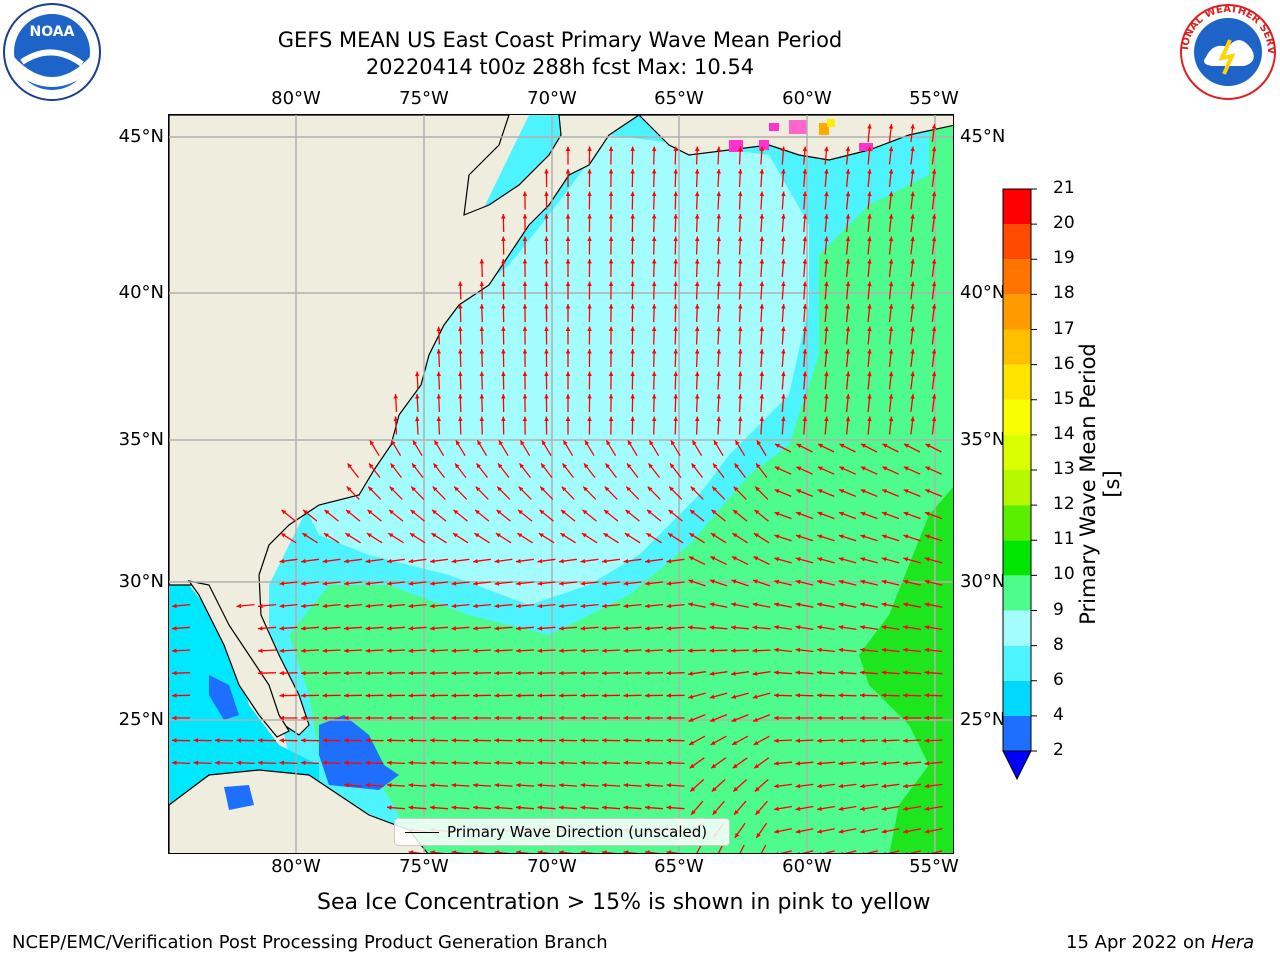  I want to click on nws-logo: NATIONAL WEATHER SERVICE, so click(1226, 51).